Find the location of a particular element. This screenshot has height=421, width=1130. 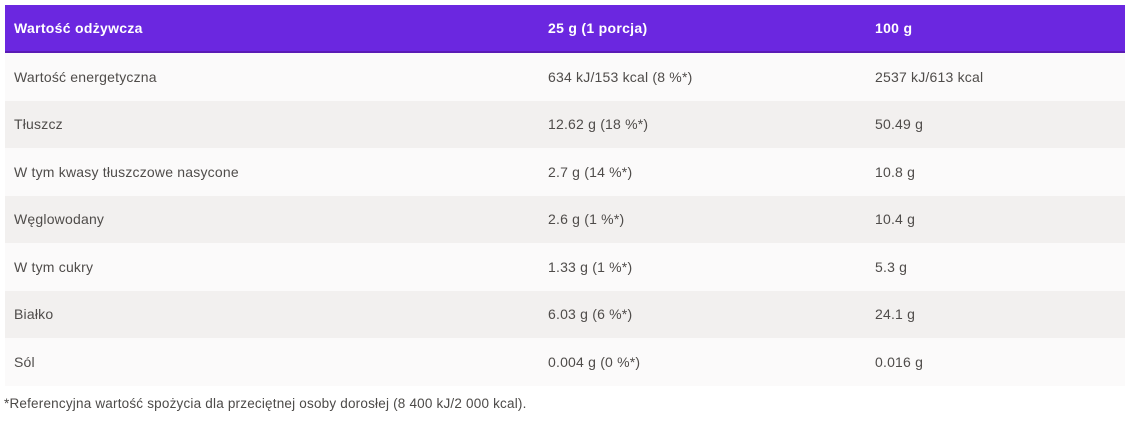

table-header-row: Wartość odżywcza 25 g (1 porcja) 100 g is located at coordinates (565, 29).